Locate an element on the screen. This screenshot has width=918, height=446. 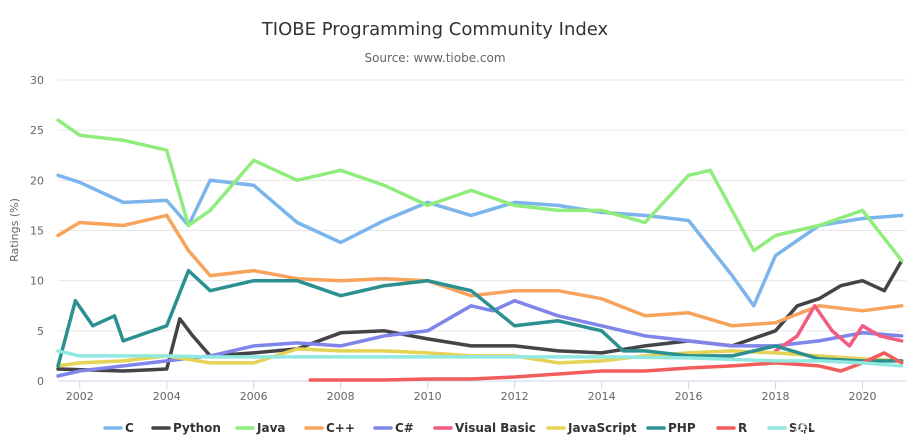
series-line-r is located at coordinates (606, 366).